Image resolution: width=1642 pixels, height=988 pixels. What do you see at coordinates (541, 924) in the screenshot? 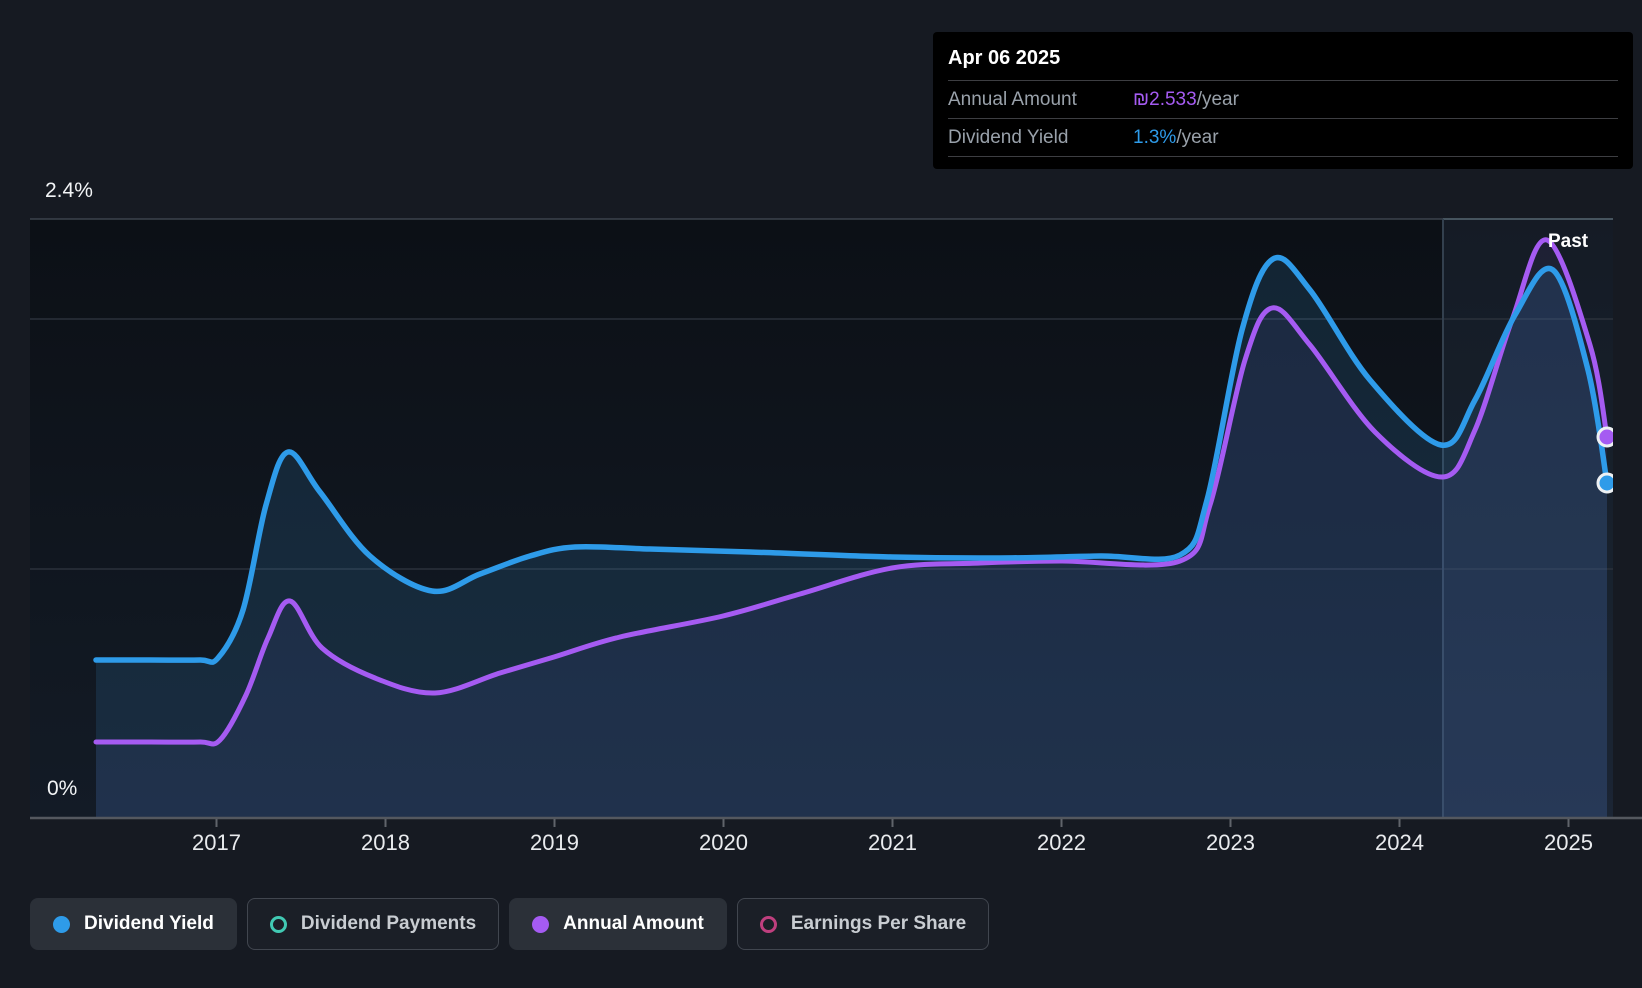
I see `annual-amount-marker-icon` at bounding box center [541, 924].